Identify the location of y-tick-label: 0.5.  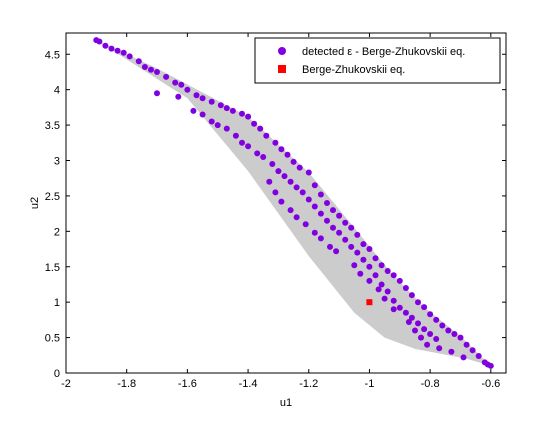
(52, 339).